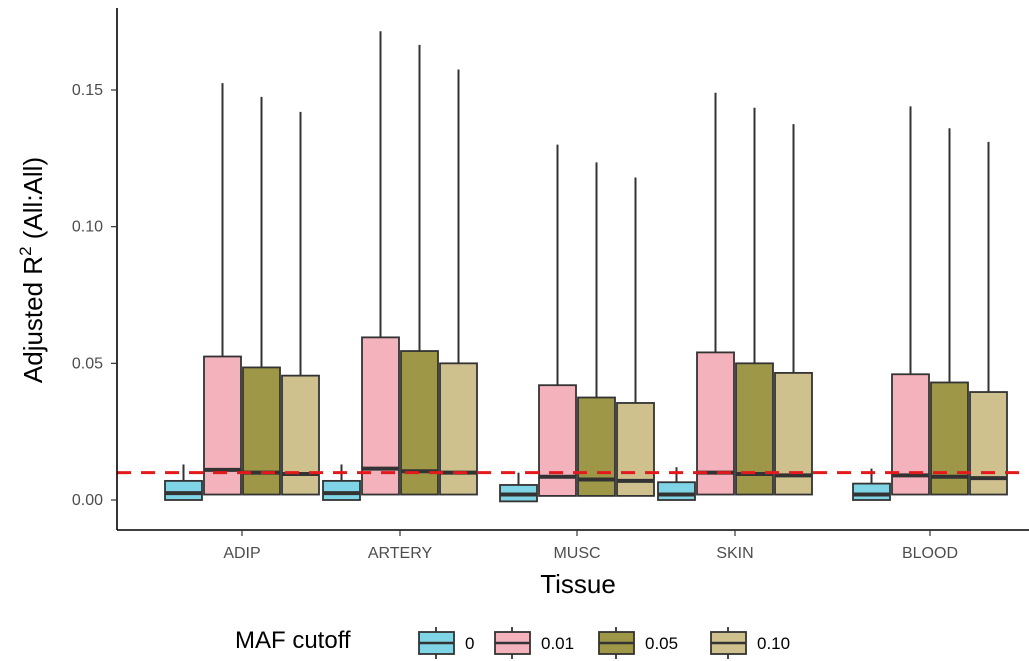 Image resolution: width=1029 pixels, height=661 pixels. What do you see at coordinates (33, 202) in the screenshot?
I see `y-axis-title-suffix: (All:All)` at bounding box center [33, 202].